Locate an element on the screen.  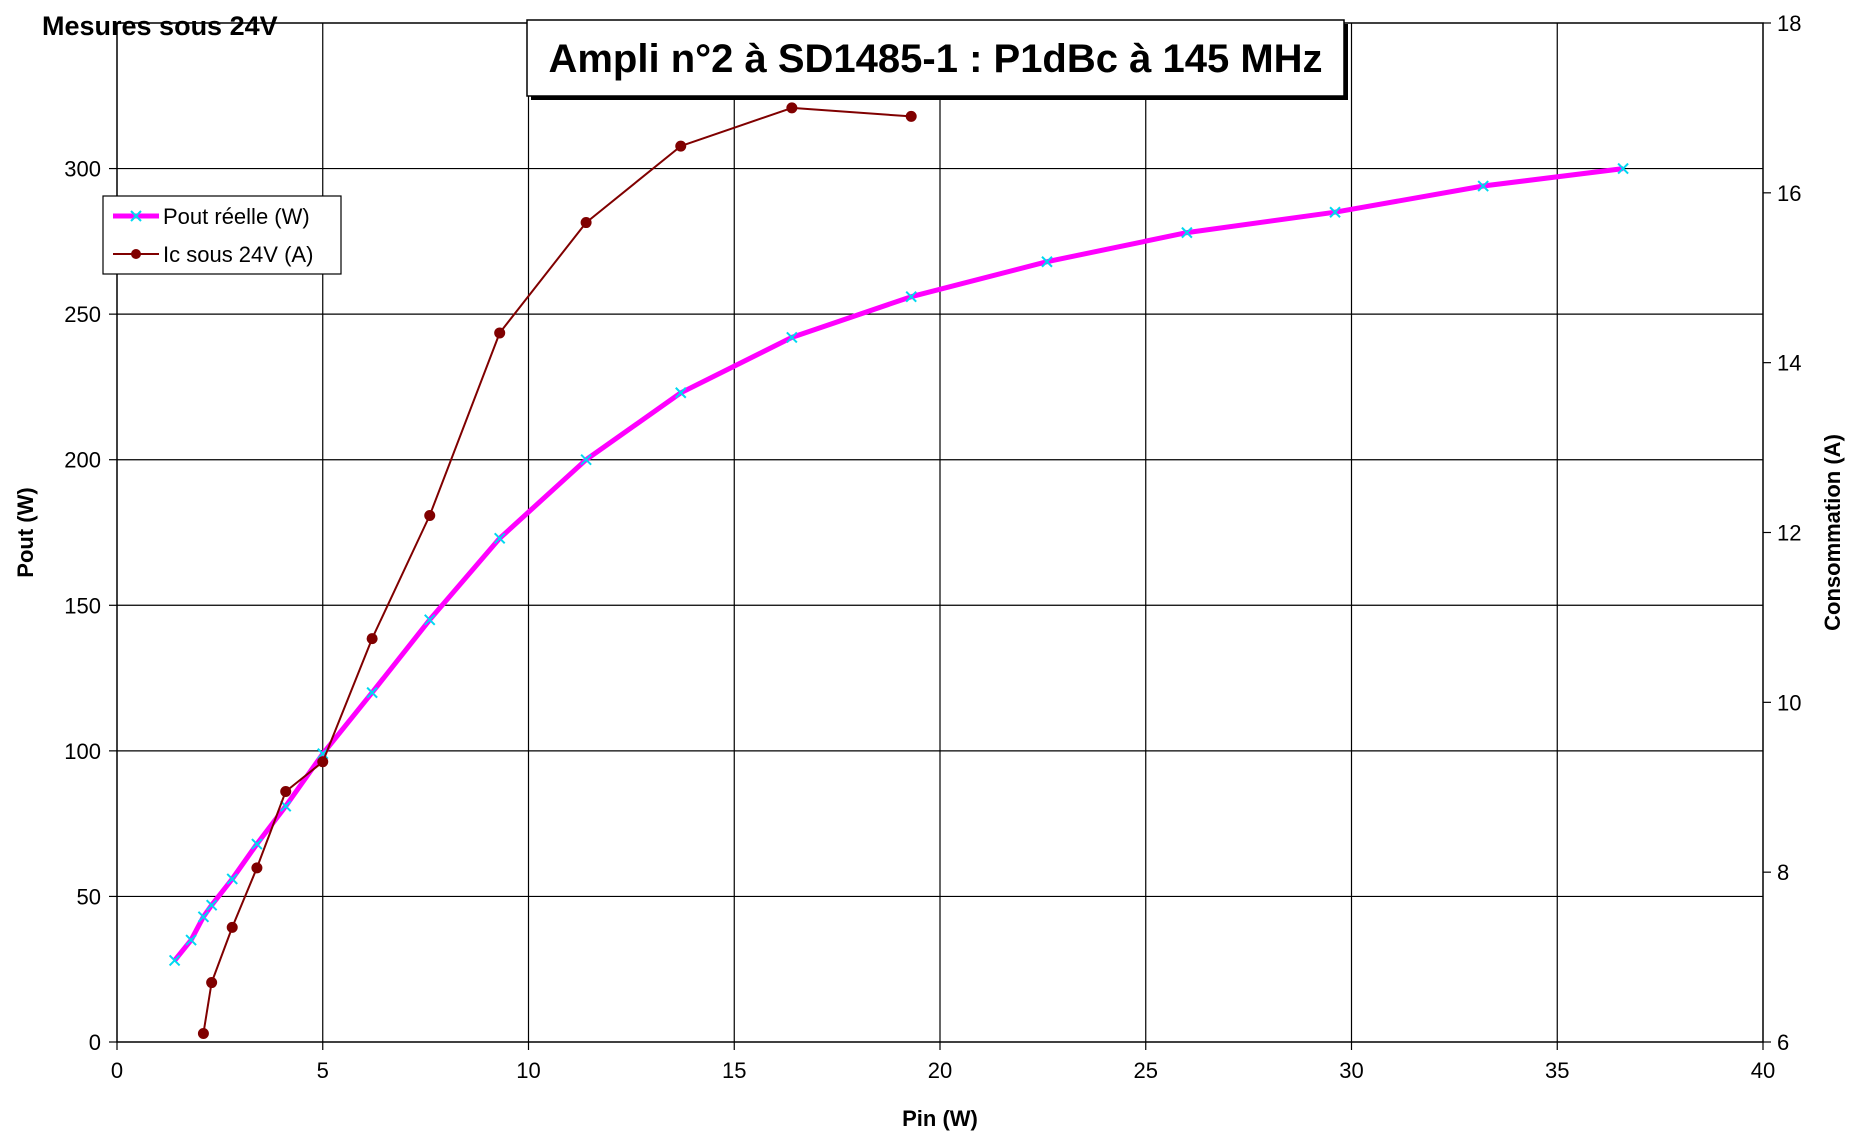
chart-title-box: Ampli n°2 à SD1485-1 : P1dBc à 145 MHz is located at coordinates (937, 59).